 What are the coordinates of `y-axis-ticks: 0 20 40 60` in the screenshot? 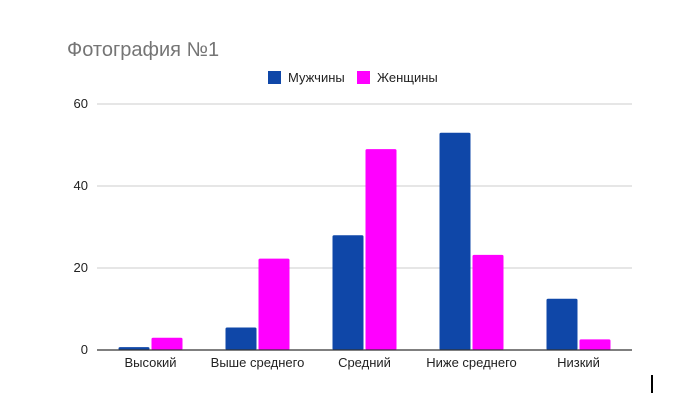 It's located at (81, 226).